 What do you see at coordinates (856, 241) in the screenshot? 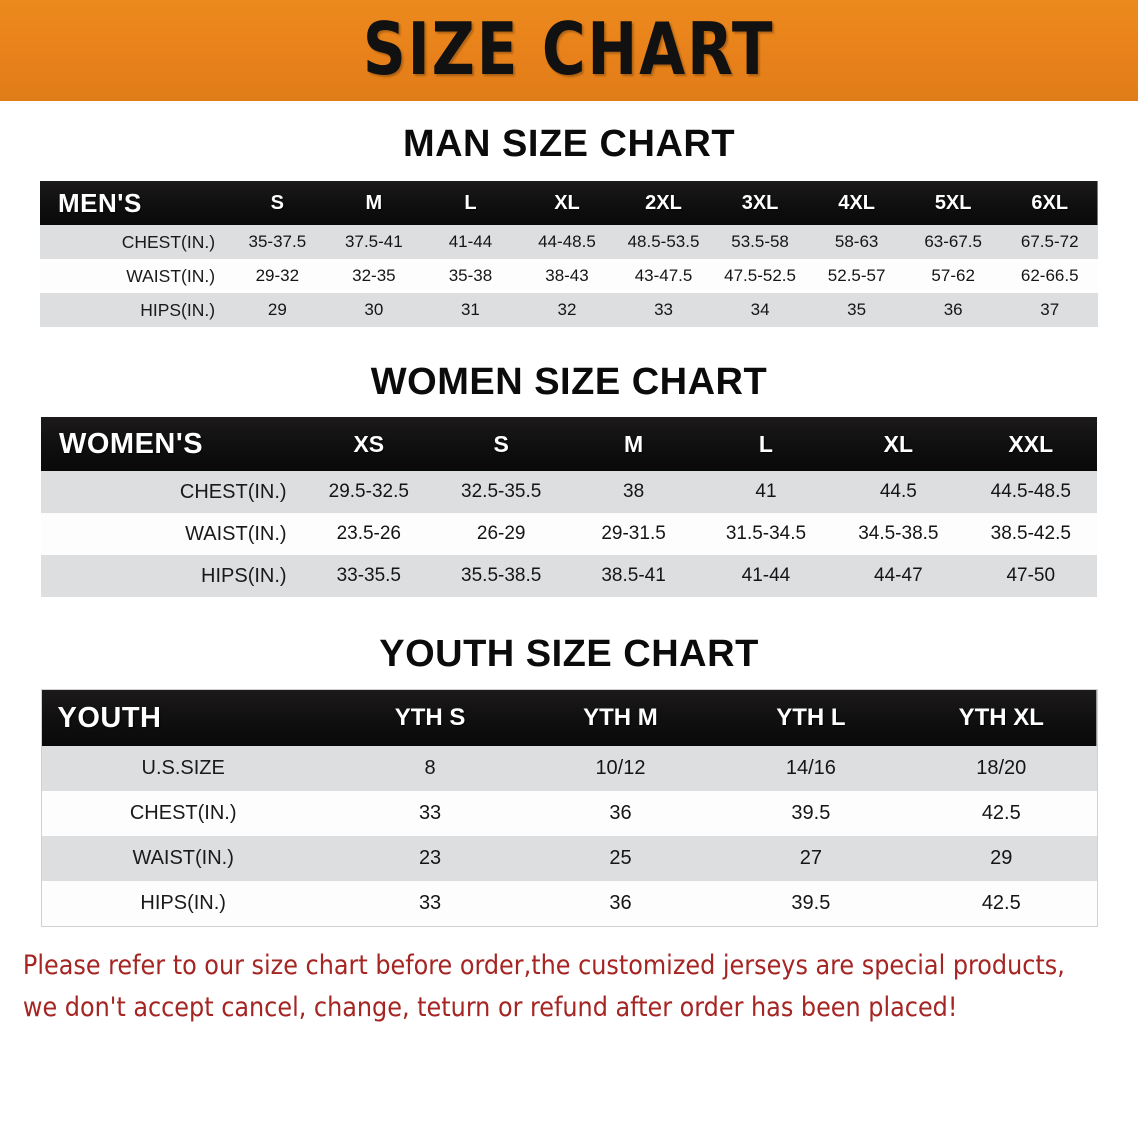
I see `men-measurement-cell: 58-63` at bounding box center [856, 241].